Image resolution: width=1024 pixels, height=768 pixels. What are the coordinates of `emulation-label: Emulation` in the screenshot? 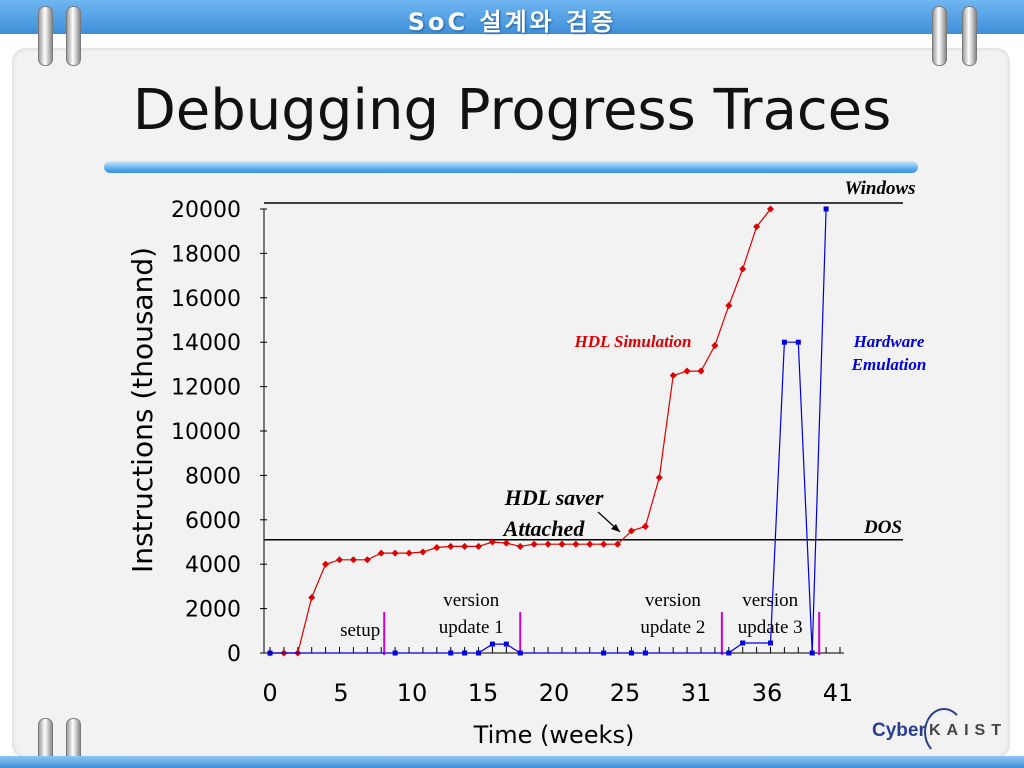 It's located at (889, 364).